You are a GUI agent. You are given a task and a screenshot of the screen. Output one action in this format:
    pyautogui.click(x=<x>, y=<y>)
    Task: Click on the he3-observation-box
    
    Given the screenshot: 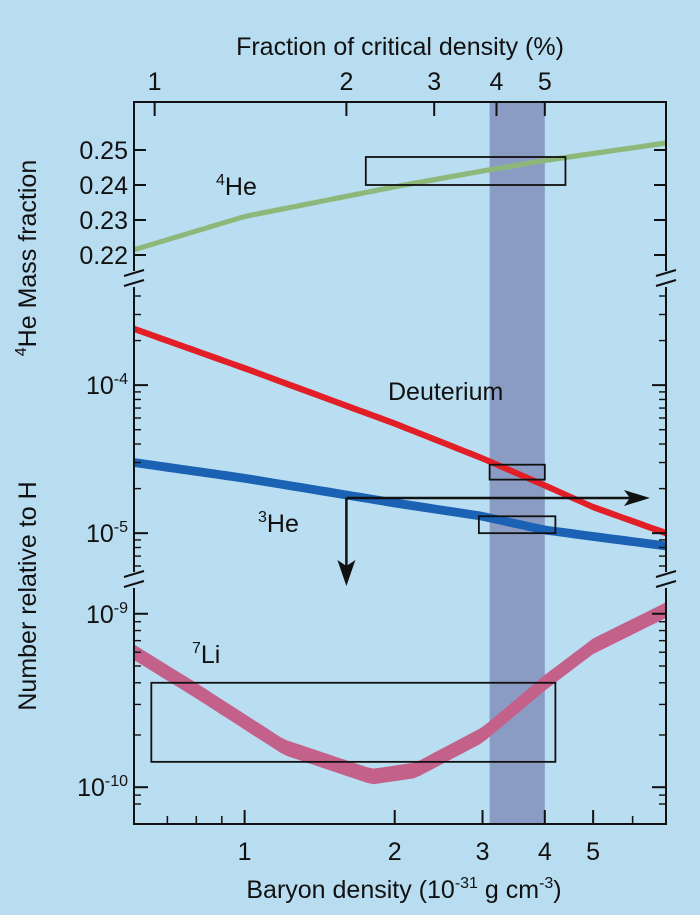 What is the action you would take?
    pyautogui.click(x=517, y=525)
    